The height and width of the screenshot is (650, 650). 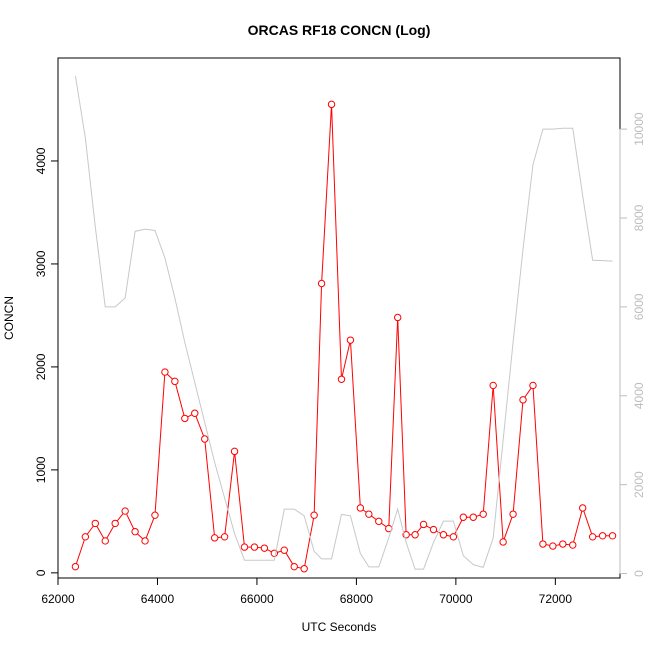 I want to click on y2-tick-label: 6000, so click(x=639, y=306).